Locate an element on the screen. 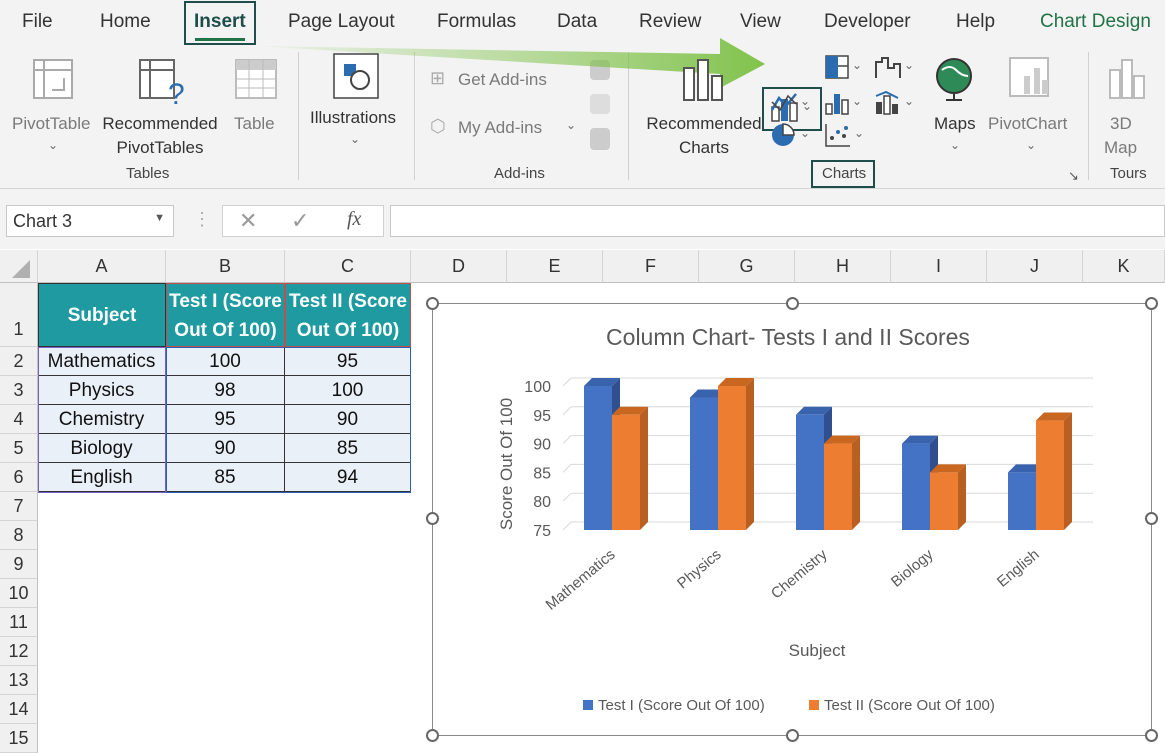 The width and height of the screenshot is (1165, 753). row-header: 11 is located at coordinates (19, 622).